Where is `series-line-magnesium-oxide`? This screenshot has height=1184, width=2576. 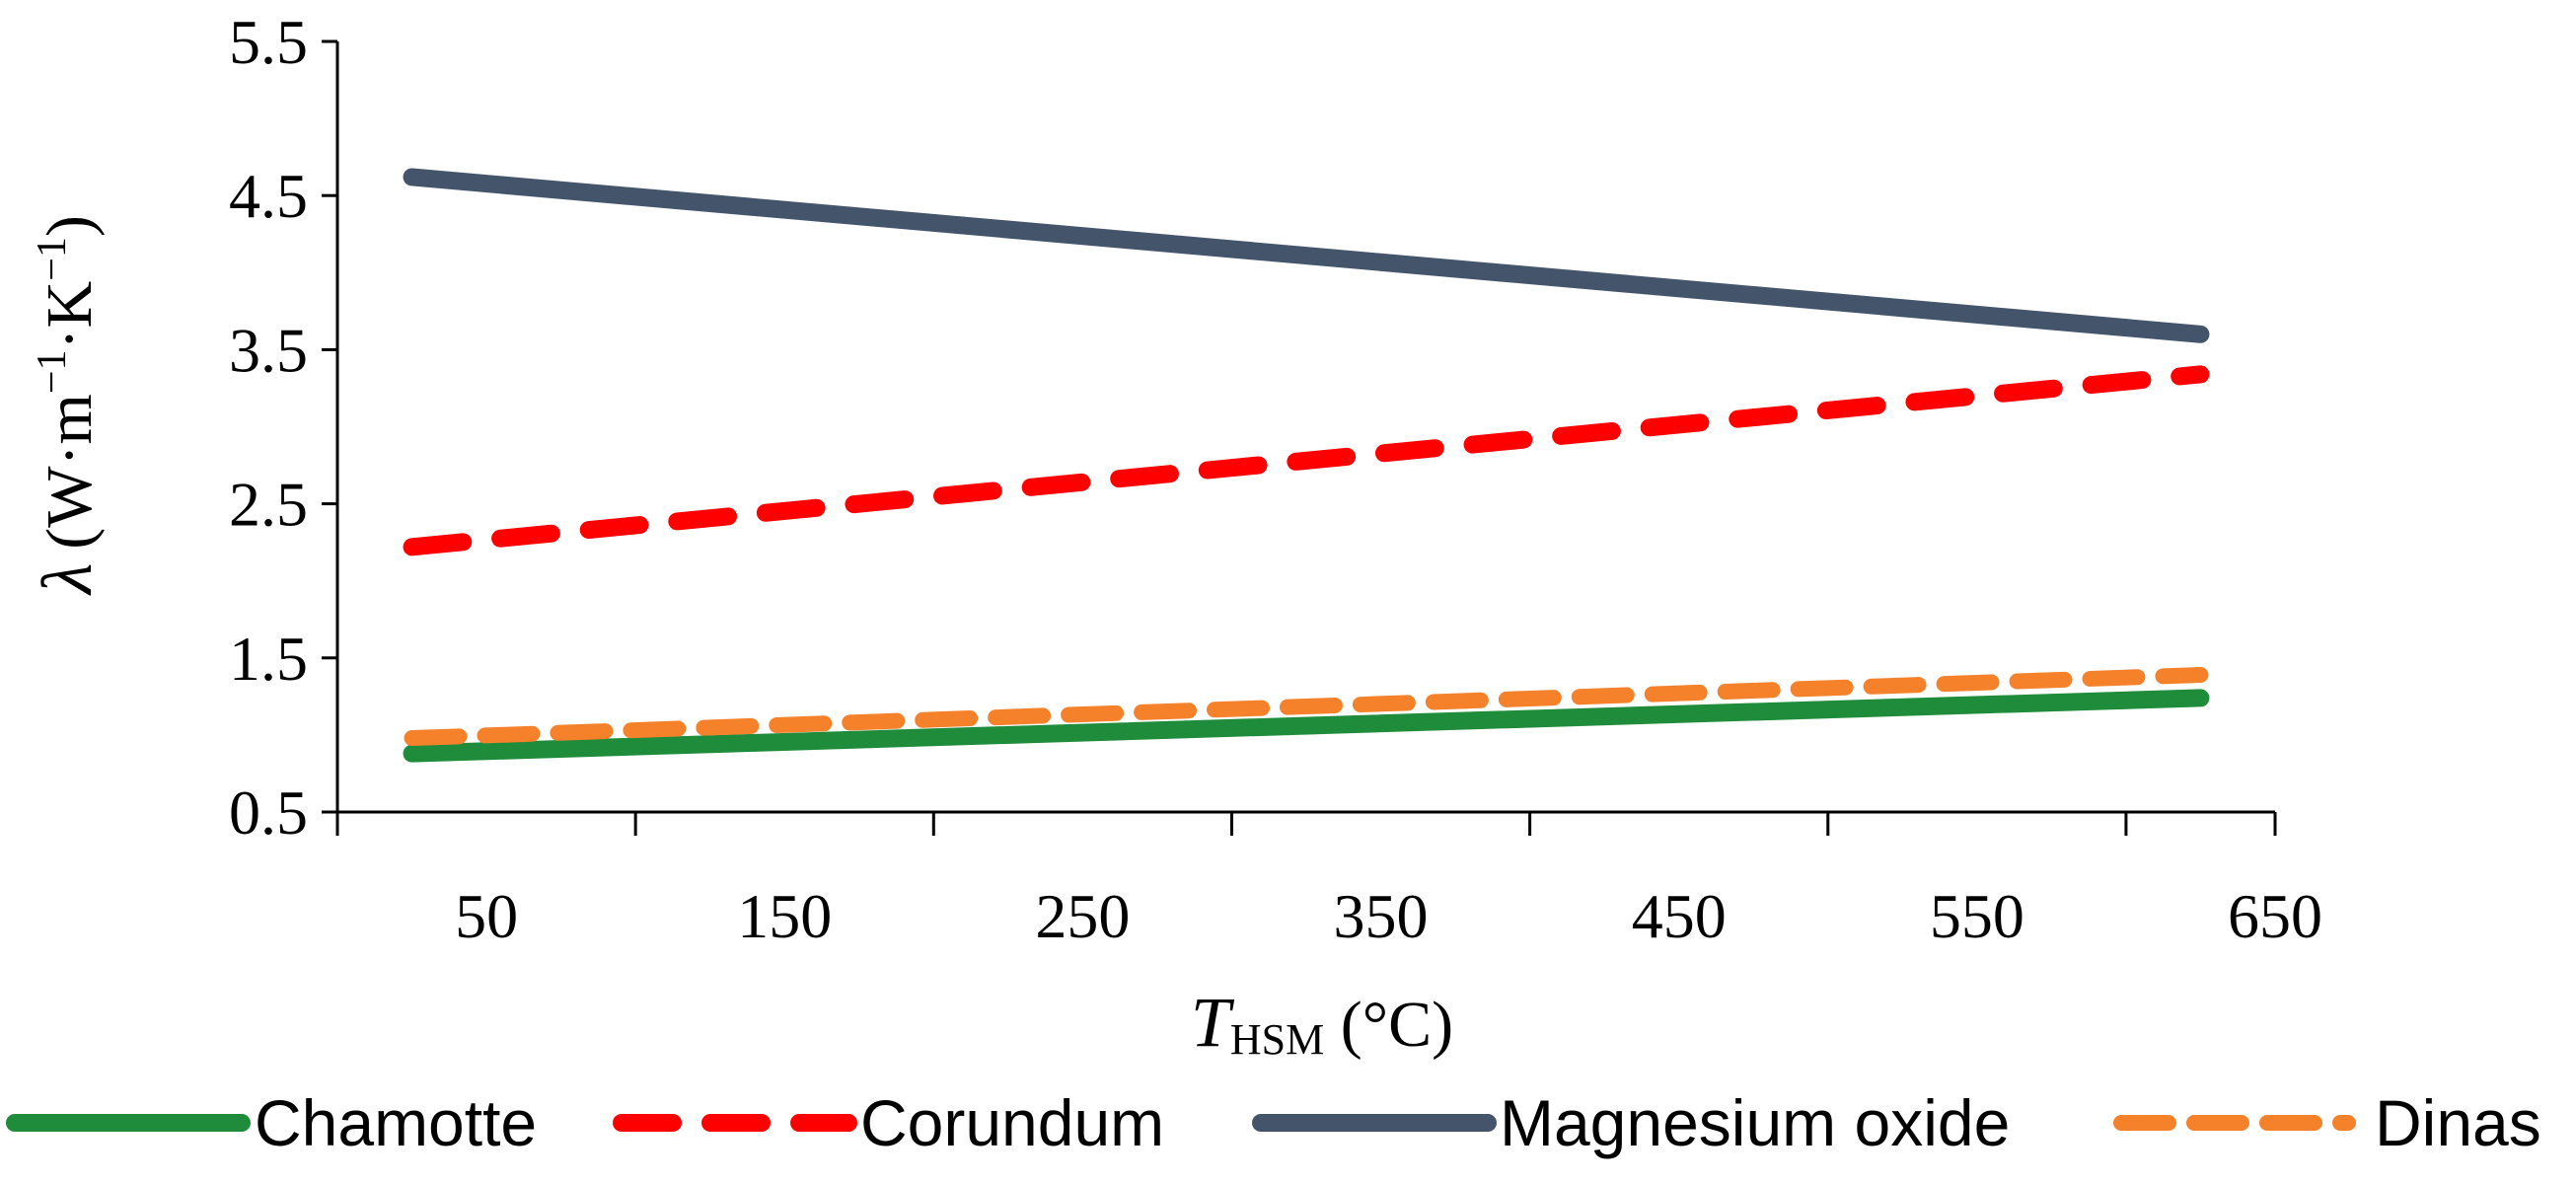 series-line-magnesium-oxide is located at coordinates (1306, 255).